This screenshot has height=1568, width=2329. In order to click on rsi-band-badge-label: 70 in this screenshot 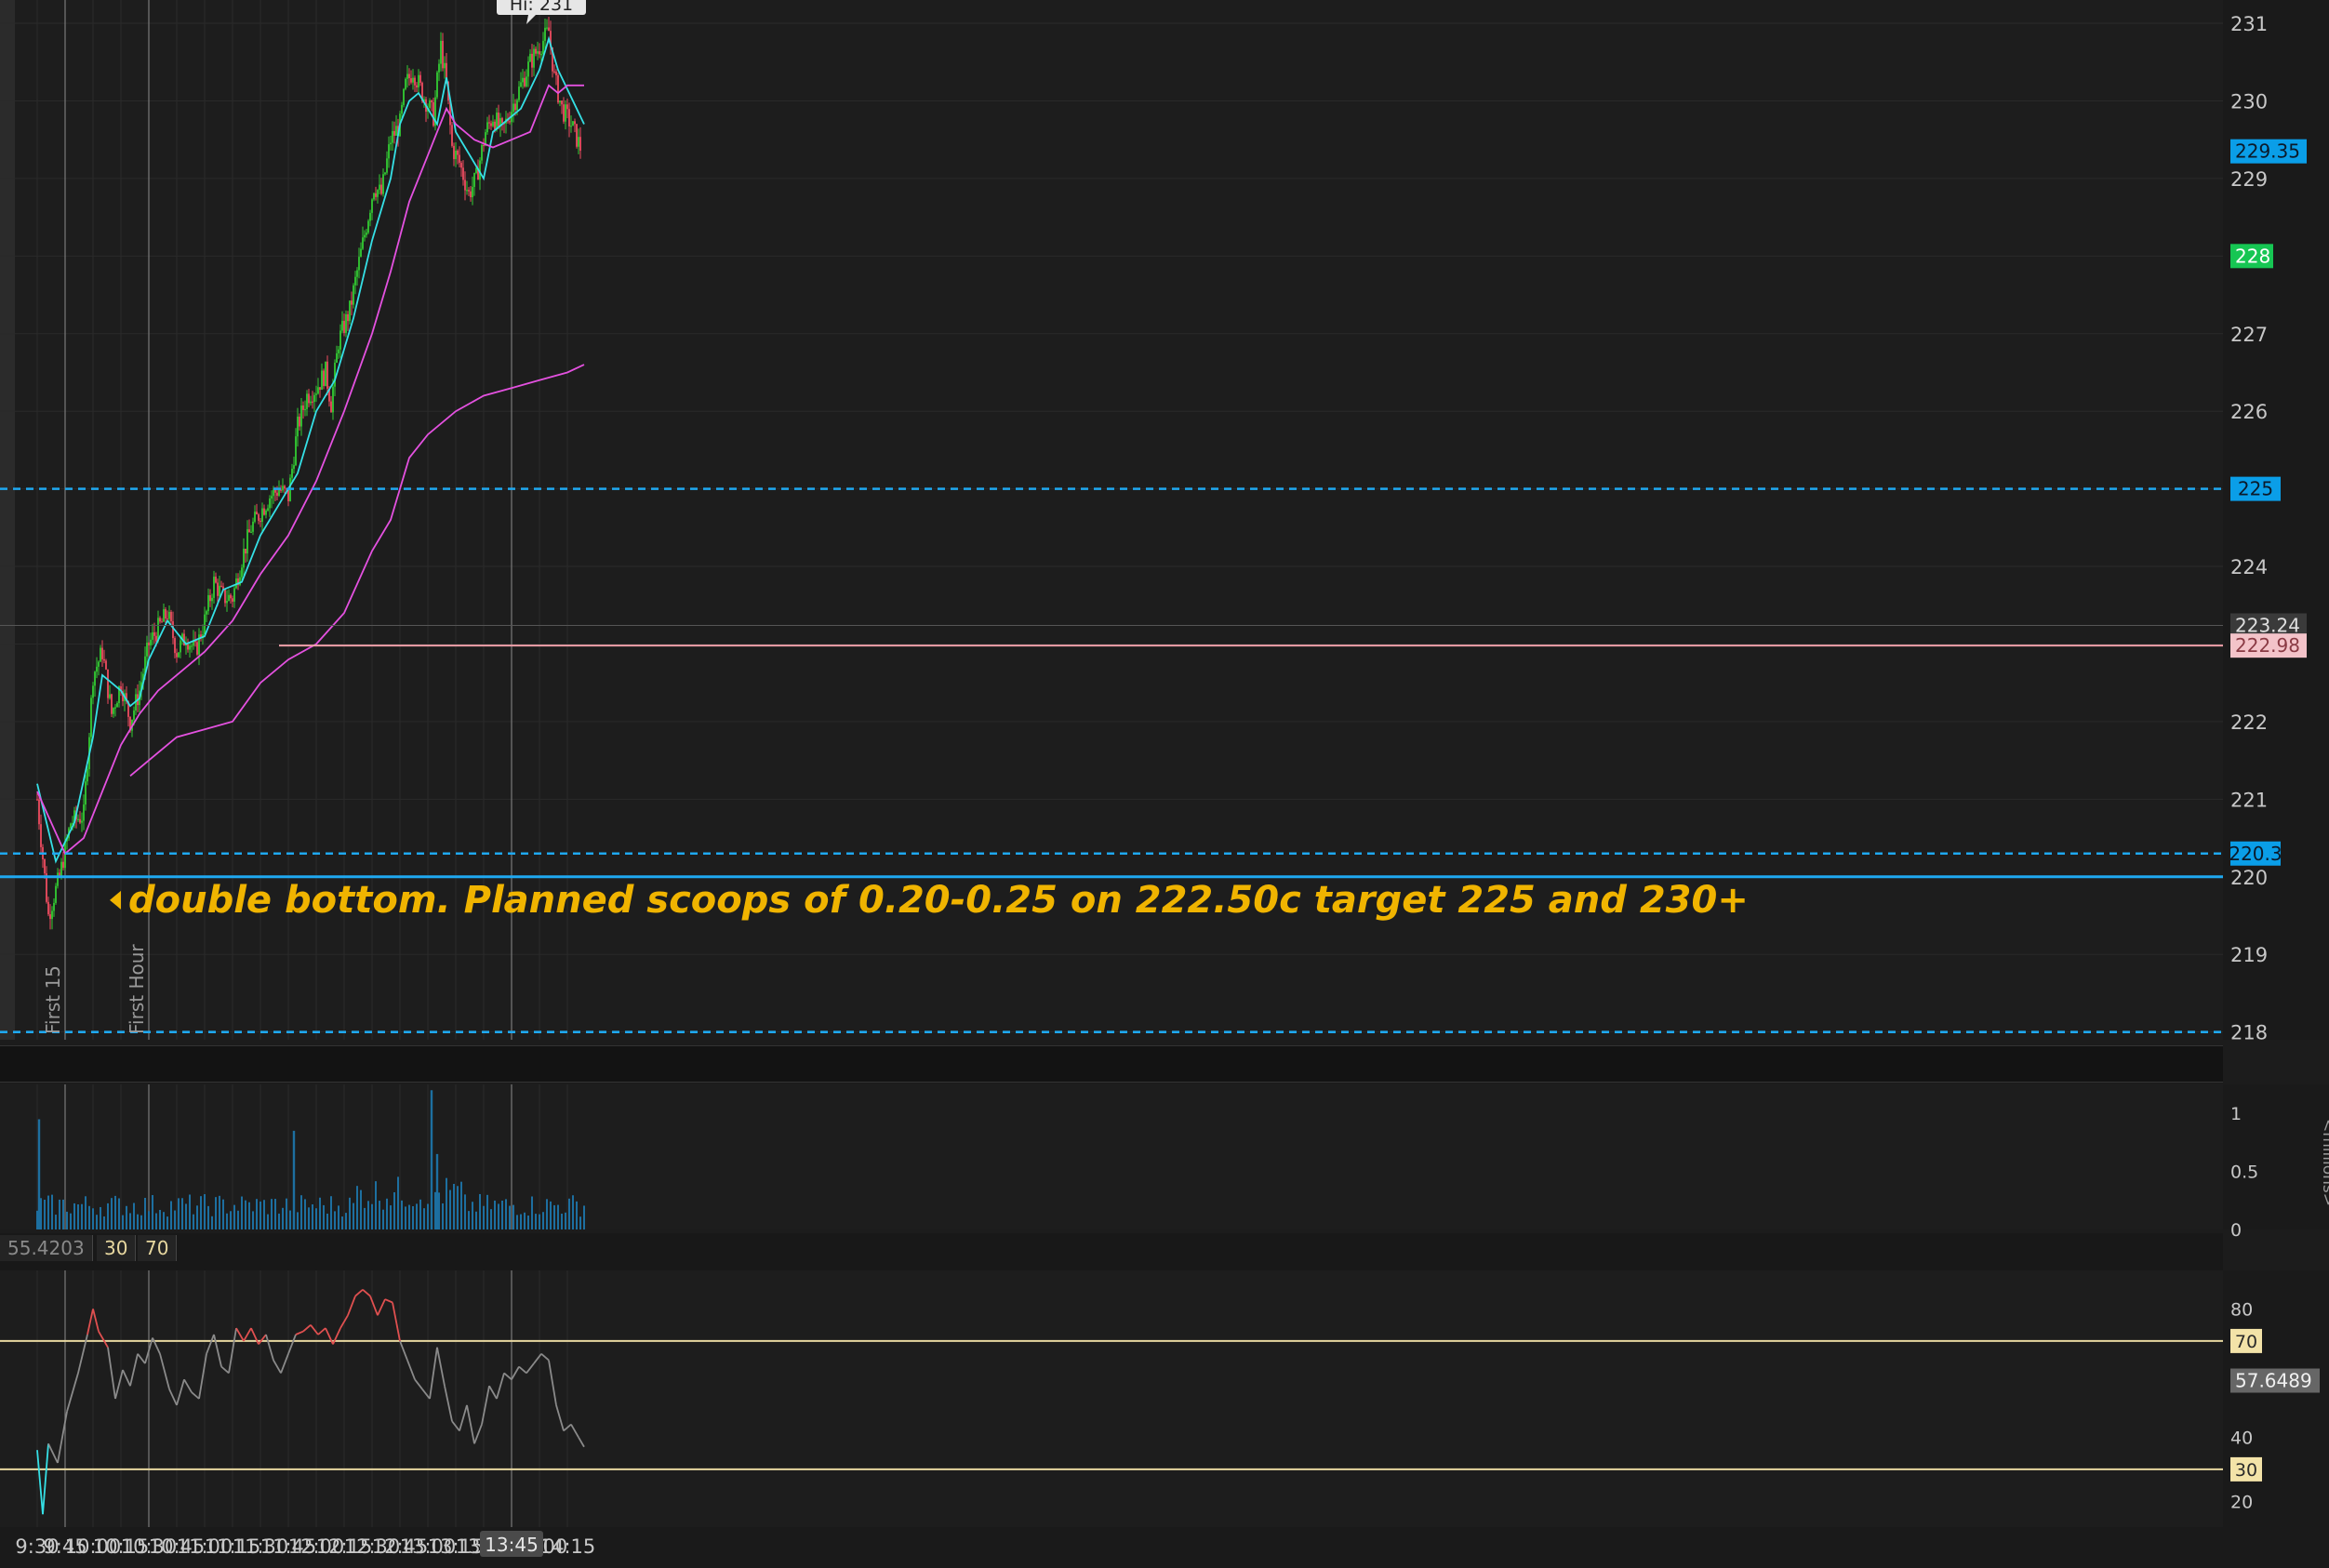, I will do `click(2246, 1342)`.